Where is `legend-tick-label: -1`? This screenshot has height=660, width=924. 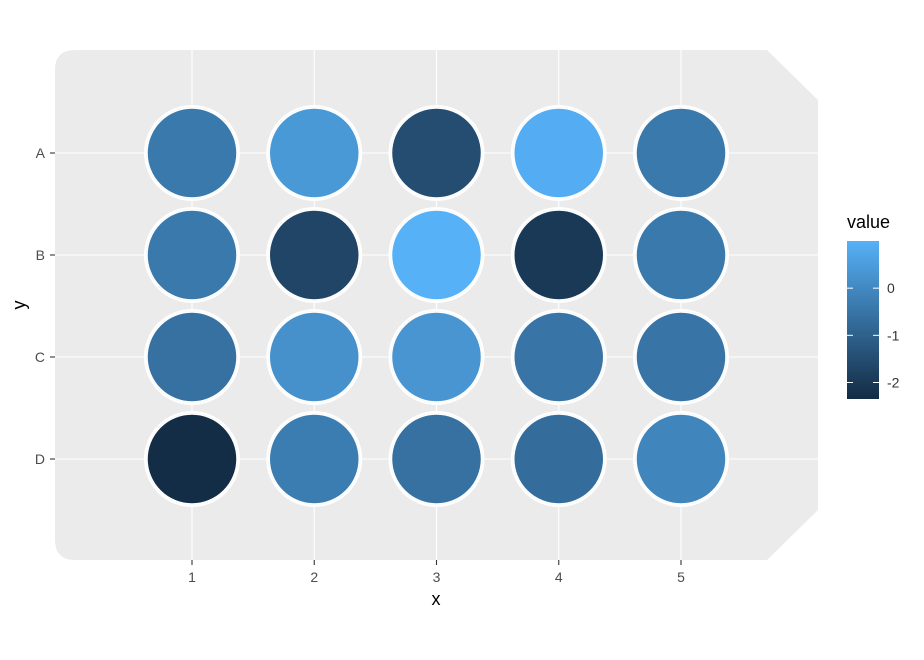 legend-tick-label: -1 is located at coordinates (893, 335).